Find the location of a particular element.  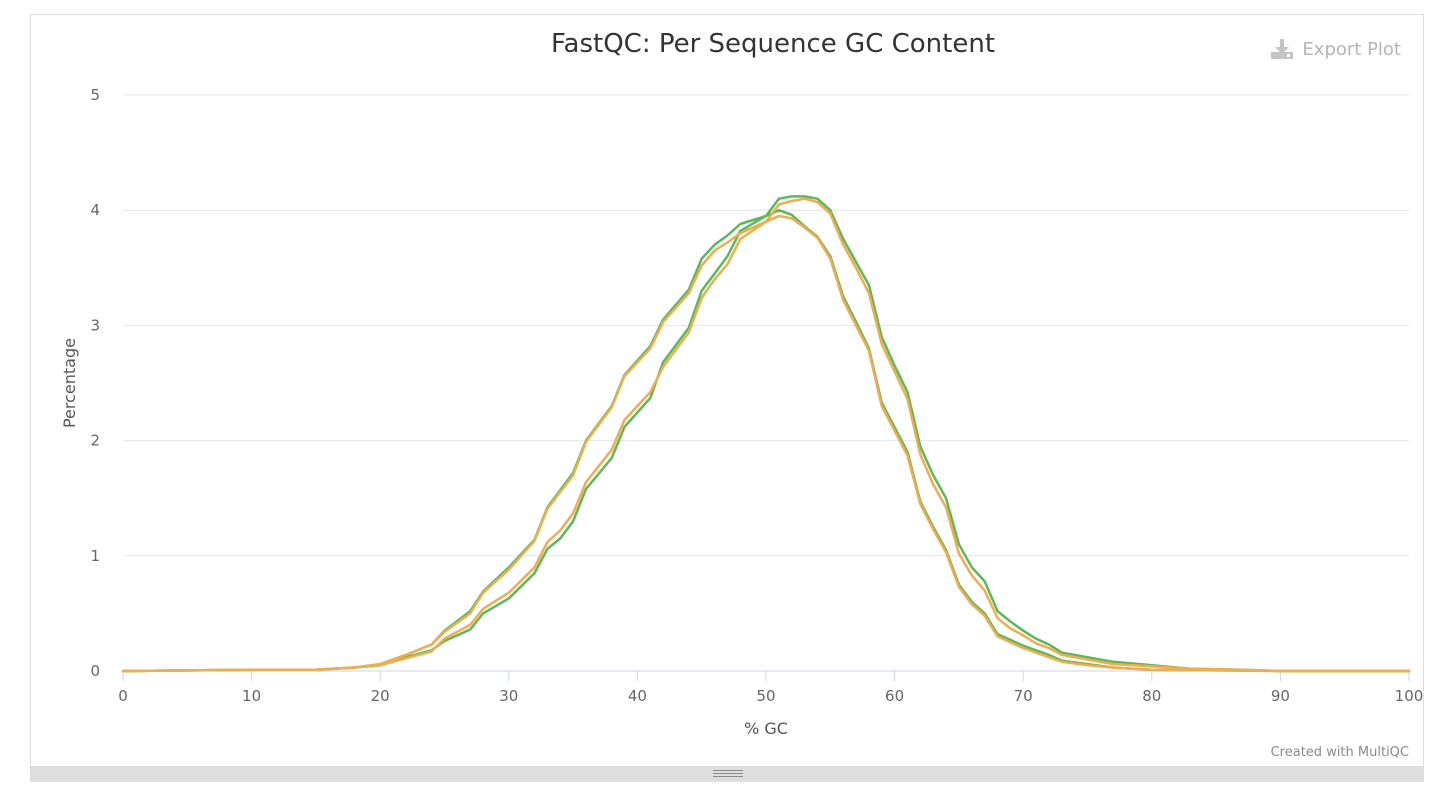

y-axis-label: Percentage is located at coordinates (69, 383).